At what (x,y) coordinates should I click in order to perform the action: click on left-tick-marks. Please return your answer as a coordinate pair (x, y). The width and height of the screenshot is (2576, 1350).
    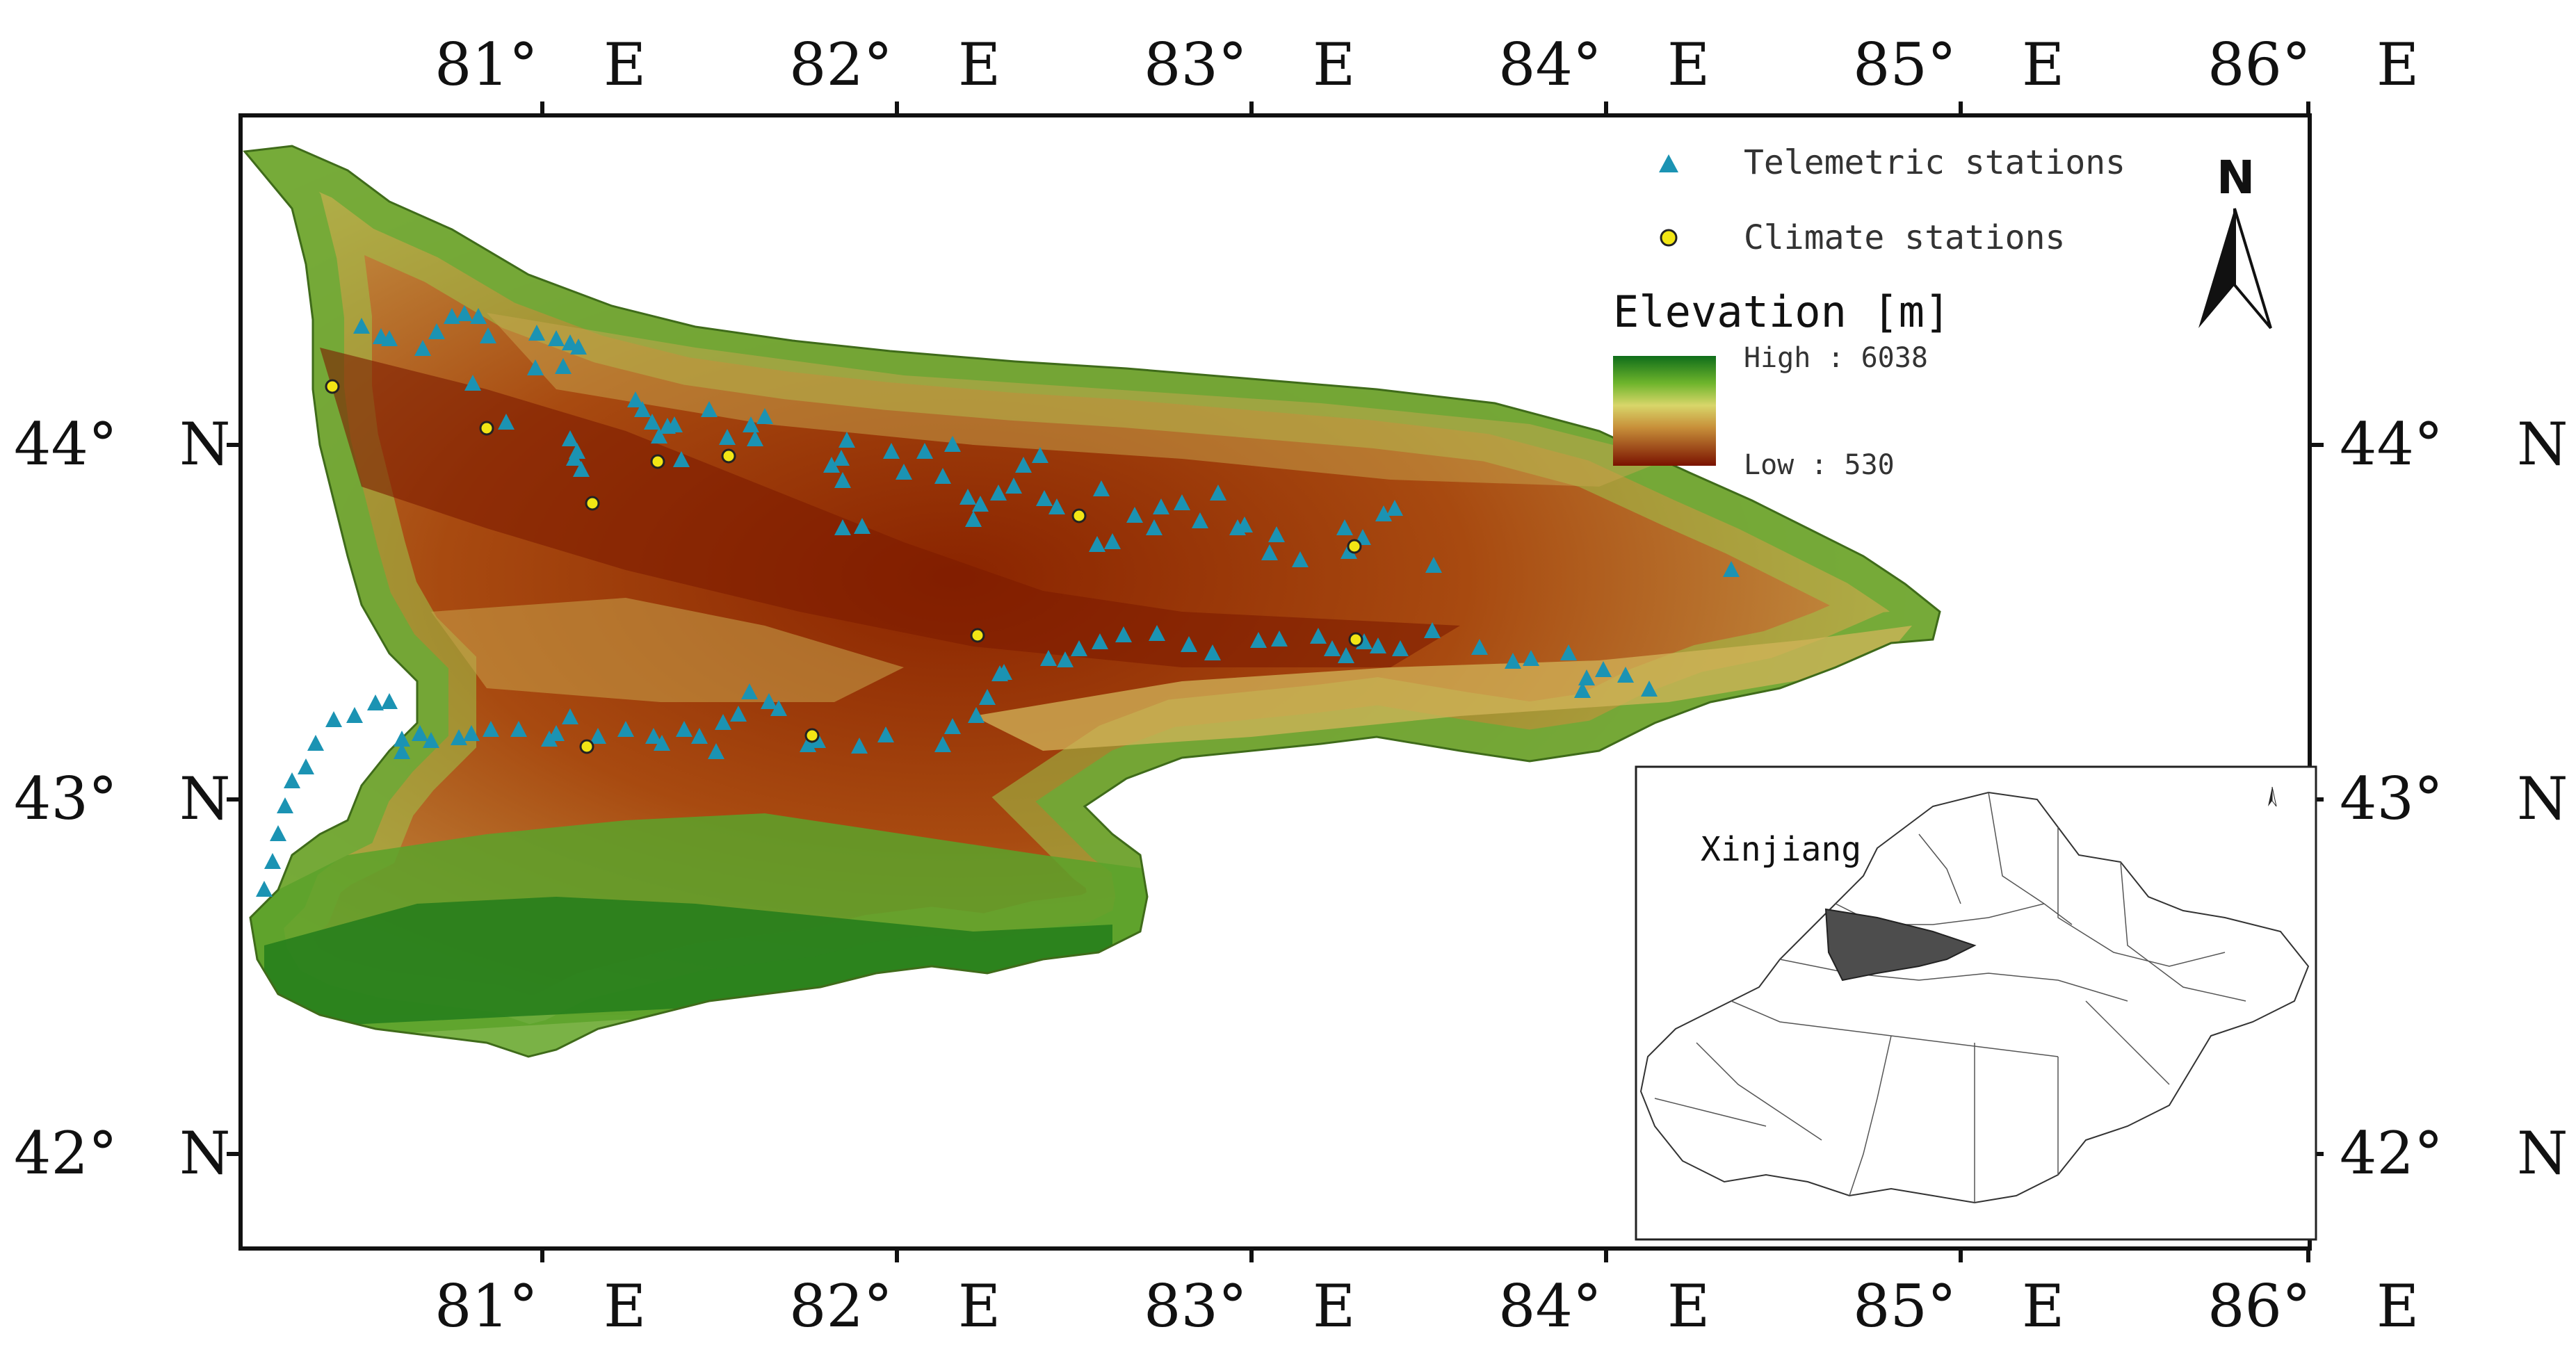
    Looking at the image, I should click on (234, 799).